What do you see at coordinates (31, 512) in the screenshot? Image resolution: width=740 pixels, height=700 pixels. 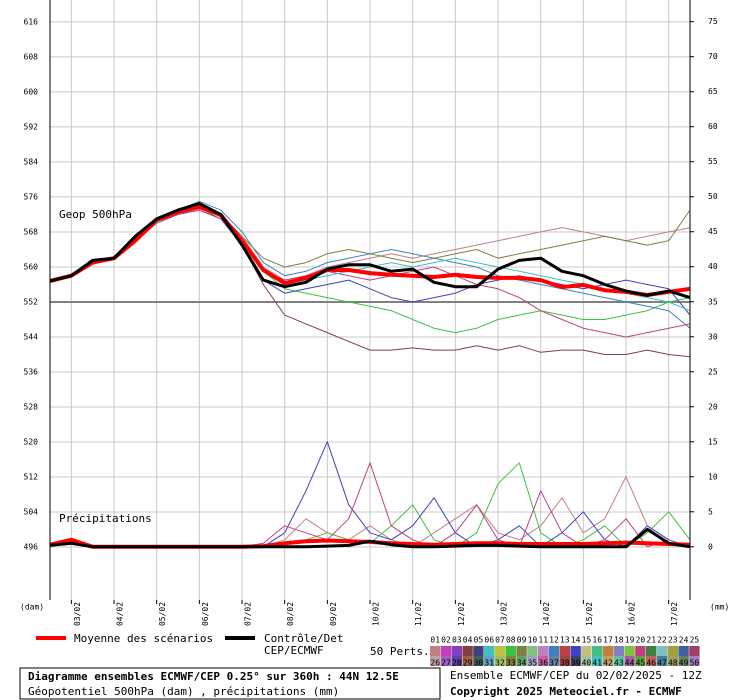 I see `y-tick-label: 504` at bounding box center [31, 512].